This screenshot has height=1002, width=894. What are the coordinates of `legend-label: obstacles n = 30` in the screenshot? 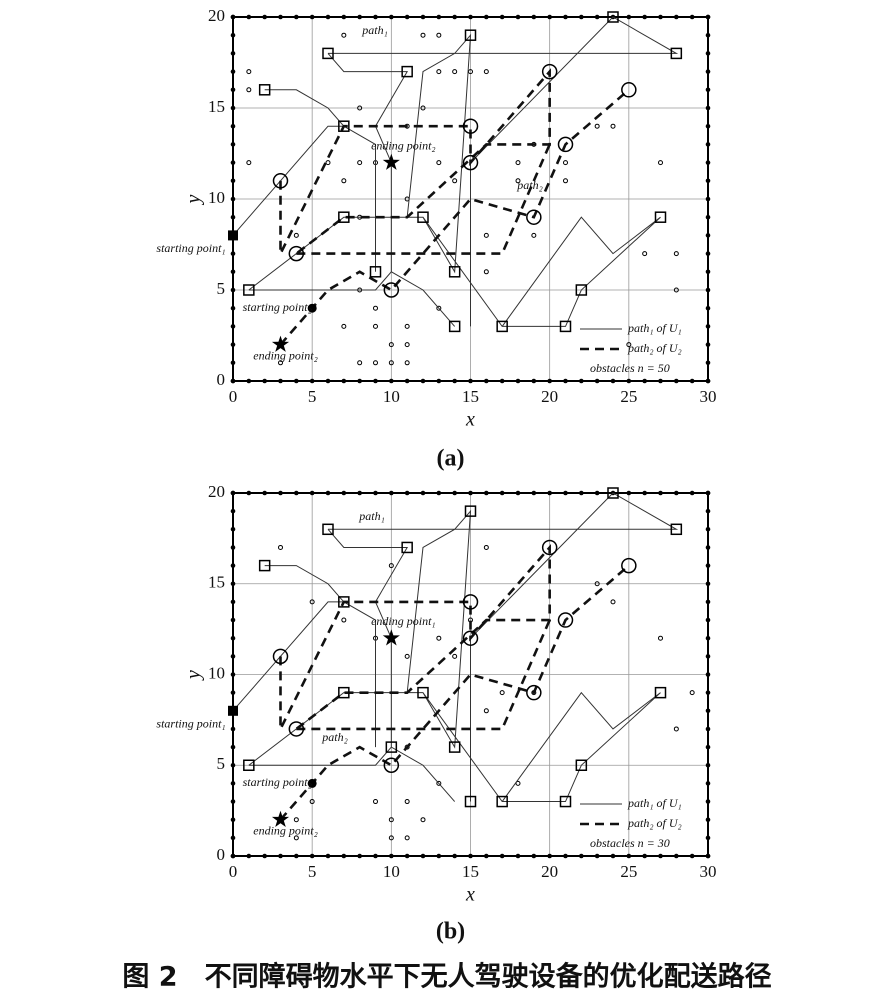 It's located at (630, 843).